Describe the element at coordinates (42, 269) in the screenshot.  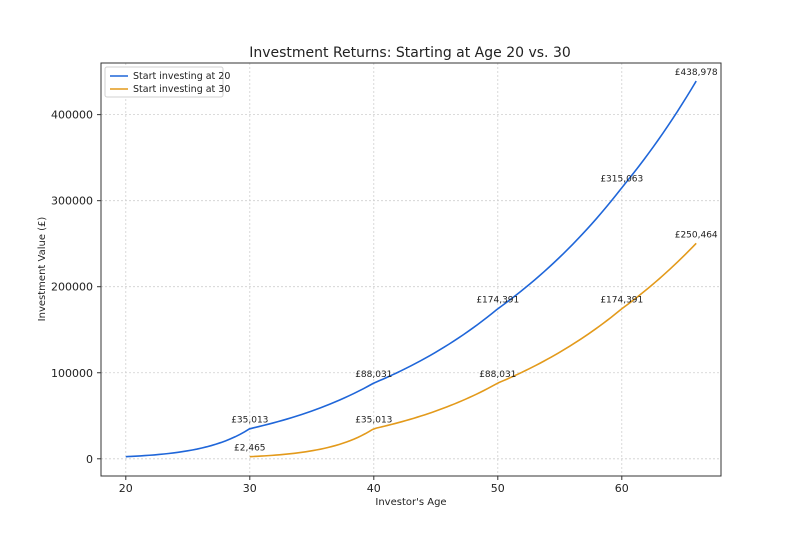
I see `y-axis-label: Investment Value (£)` at that location.